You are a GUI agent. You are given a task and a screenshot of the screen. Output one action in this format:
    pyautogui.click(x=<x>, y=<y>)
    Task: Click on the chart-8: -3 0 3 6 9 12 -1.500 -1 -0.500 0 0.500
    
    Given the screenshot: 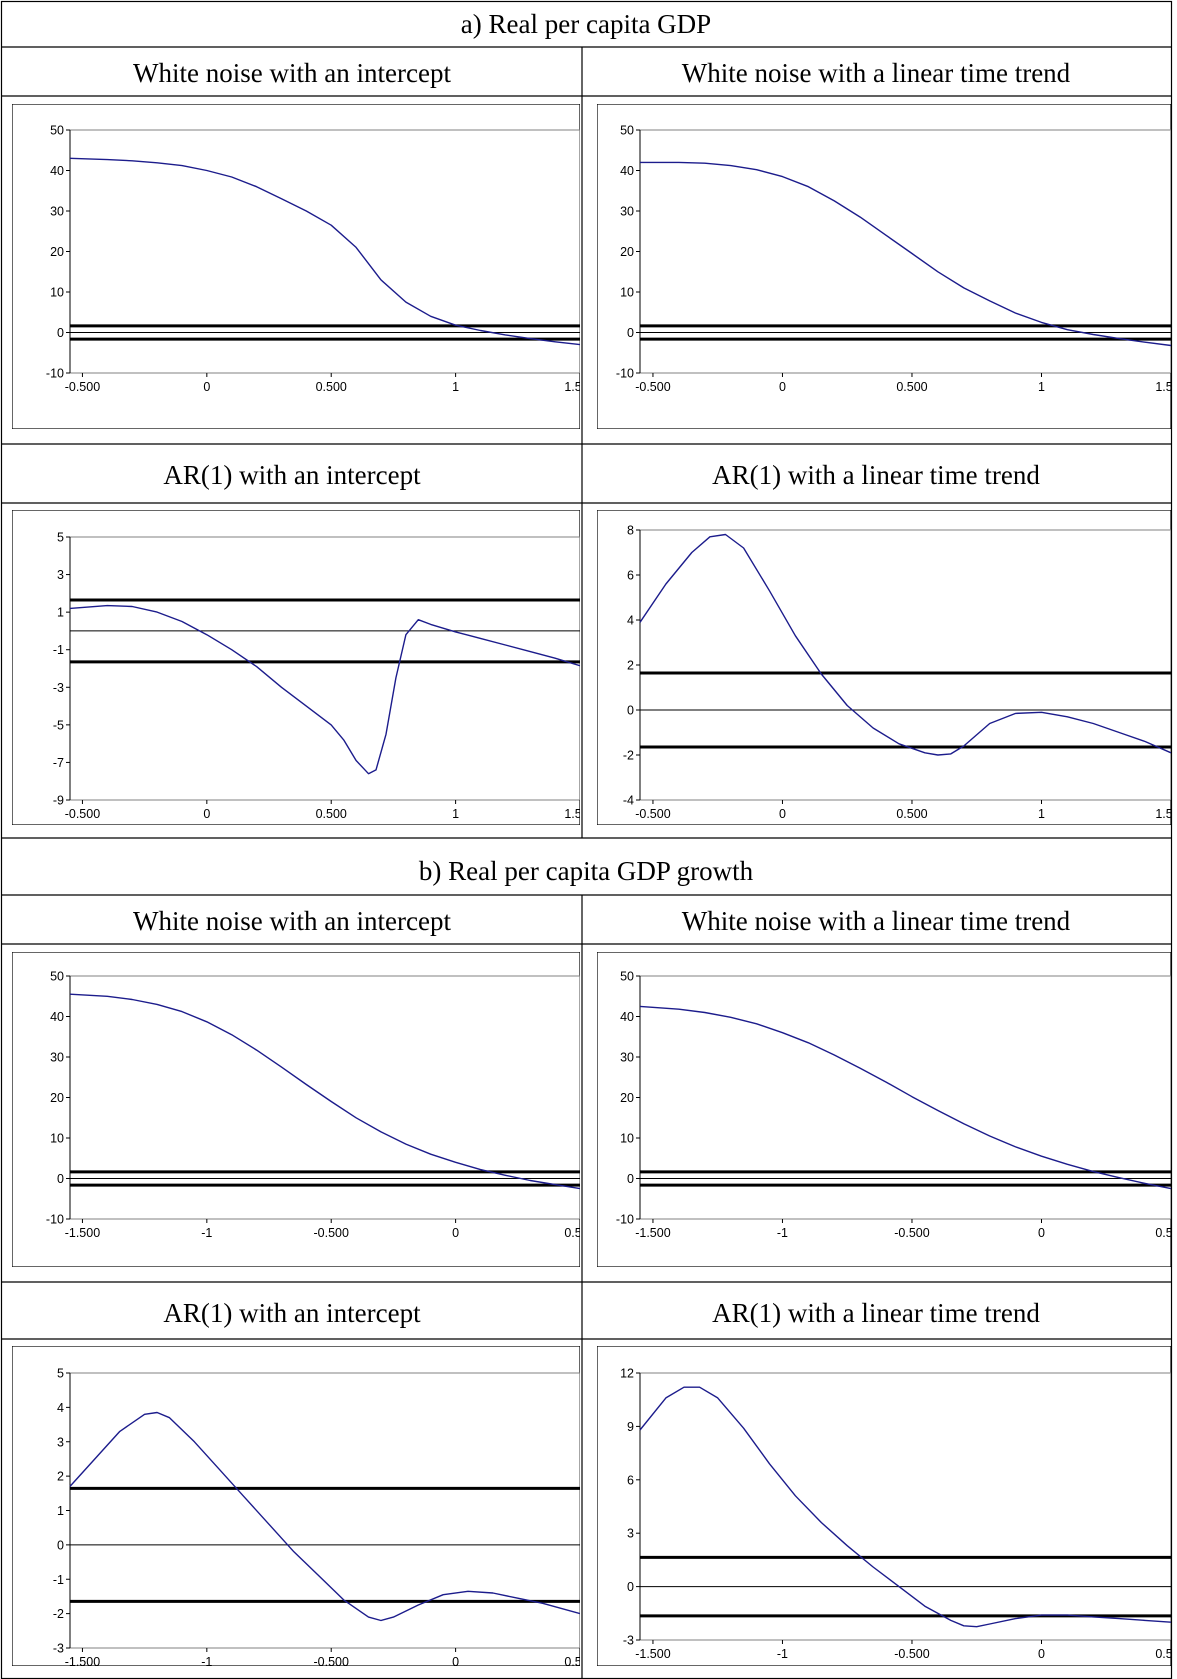 What is the action you would take?
    pyautogui.click(x=887, y=1506)
    